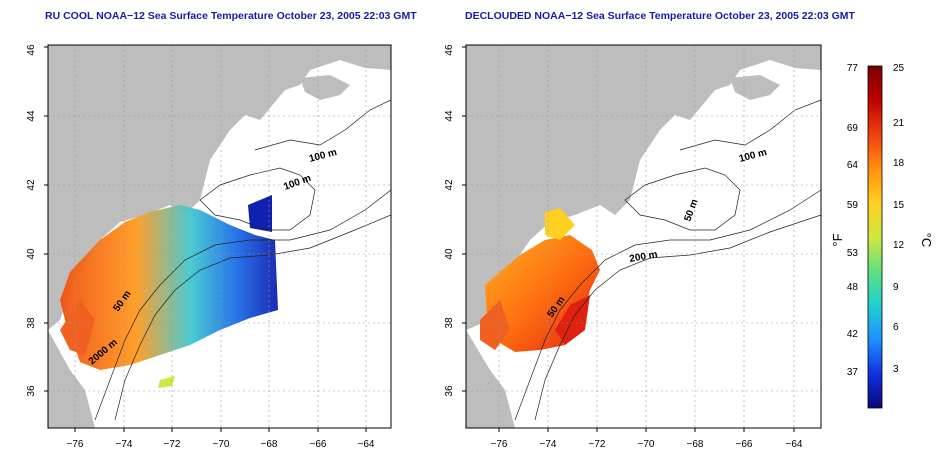  What do you see at coordinates (899, 163) in the screenshot?
I see `c-tick-label: 18` at bounding box center [899, 163].